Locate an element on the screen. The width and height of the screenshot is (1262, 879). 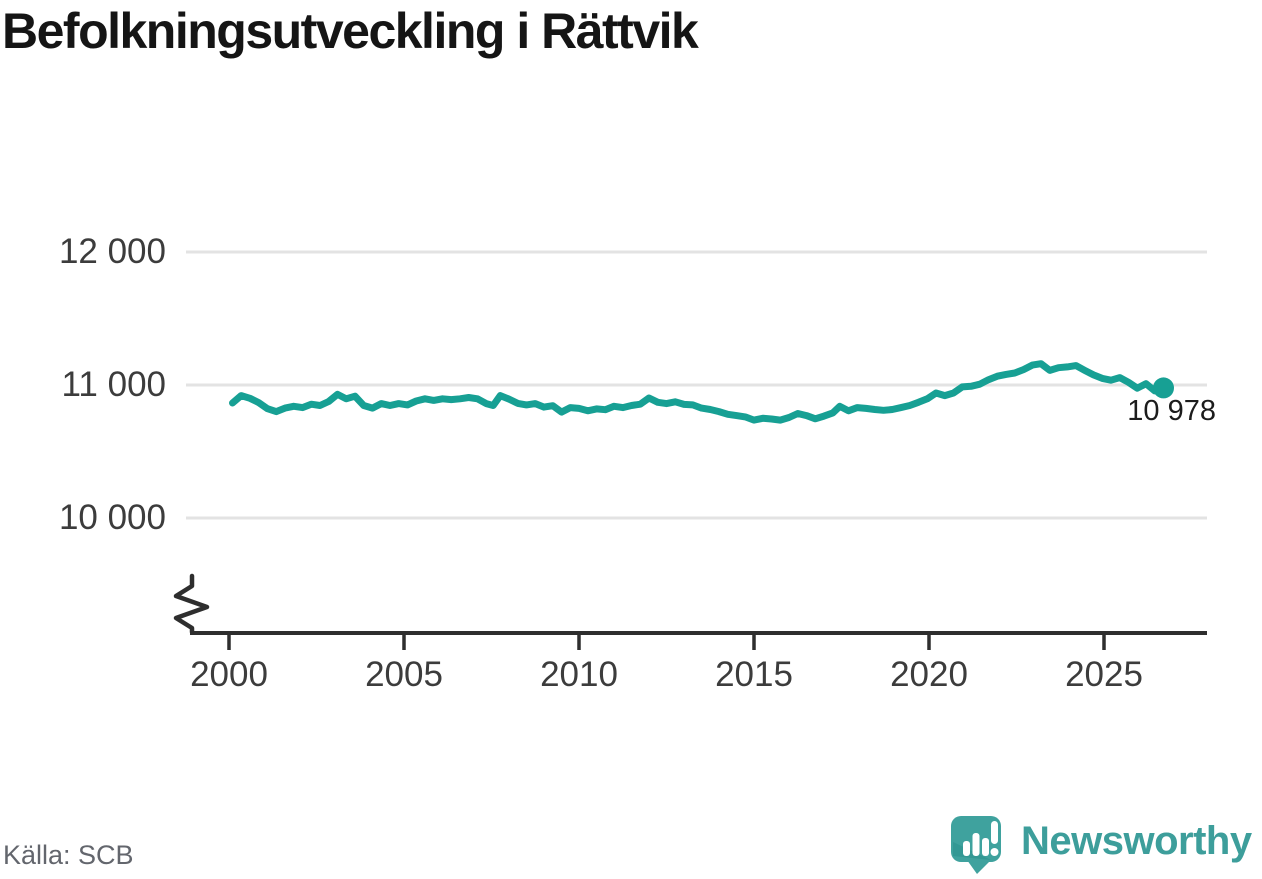
y-tick-label: 11 000 is located at coordinates (113, 384).